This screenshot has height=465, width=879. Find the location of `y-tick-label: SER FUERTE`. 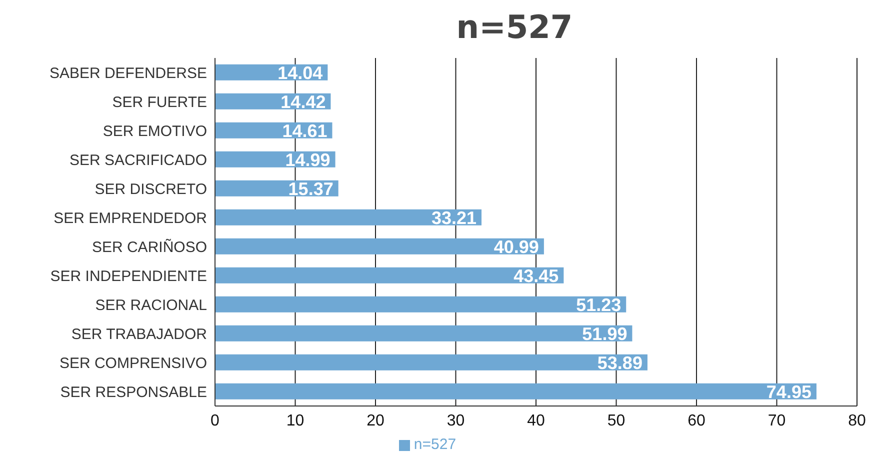

y-tick-label: SER FUERTE is located at coordinates (159, 102).